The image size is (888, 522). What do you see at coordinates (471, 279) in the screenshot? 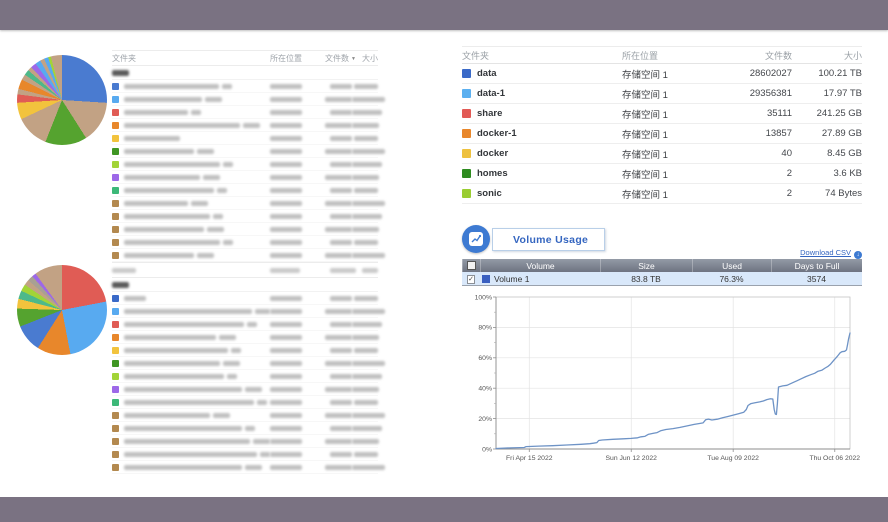
I see `volume-checkbox: ✓` at bounding box center [471, 279].